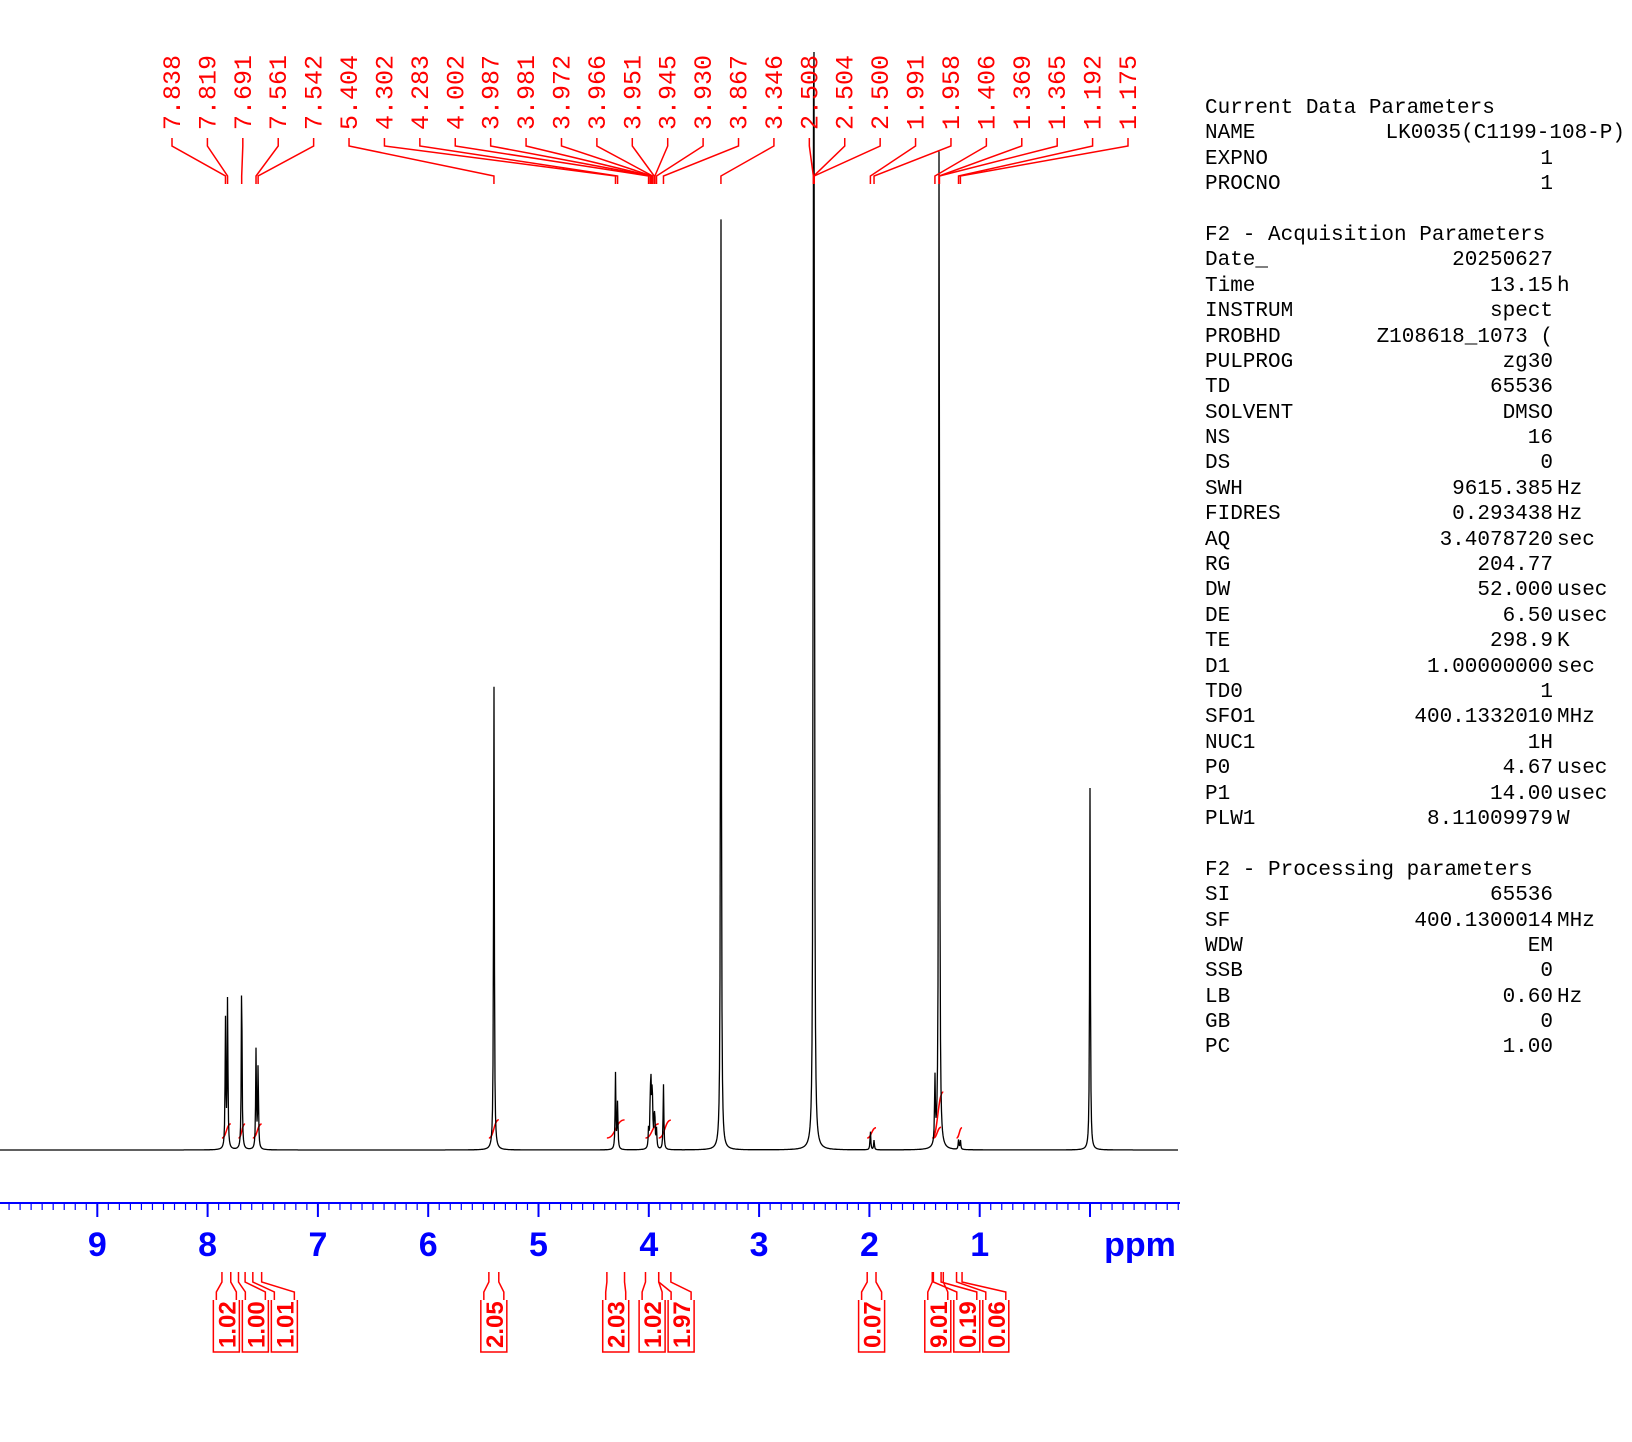  I want to click on parameter-row: RG 204.77, so click(1415, 565).